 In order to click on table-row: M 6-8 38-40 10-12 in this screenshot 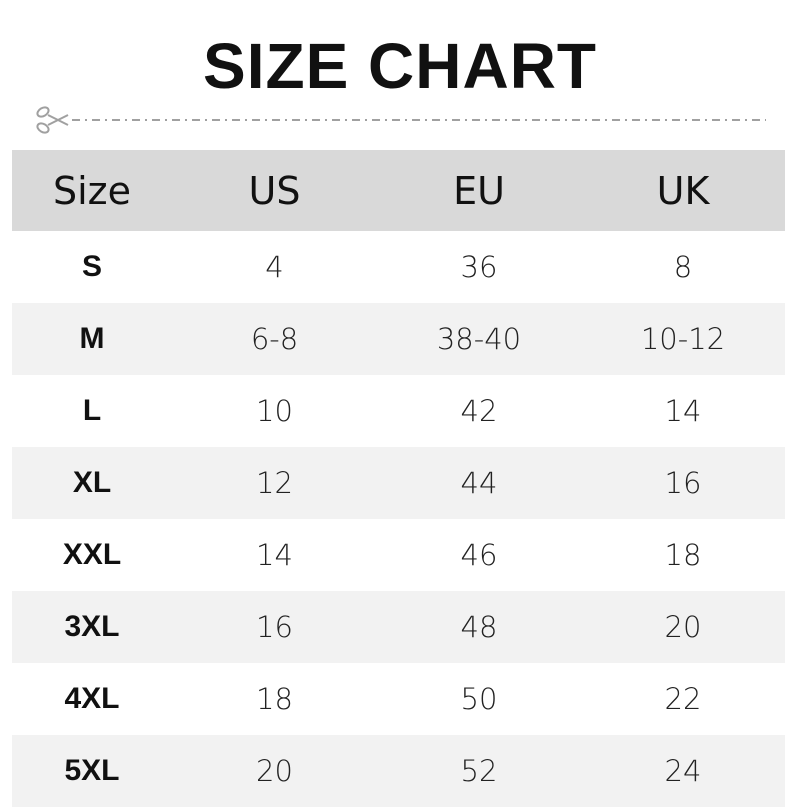, I will do `click(398, 339)`.